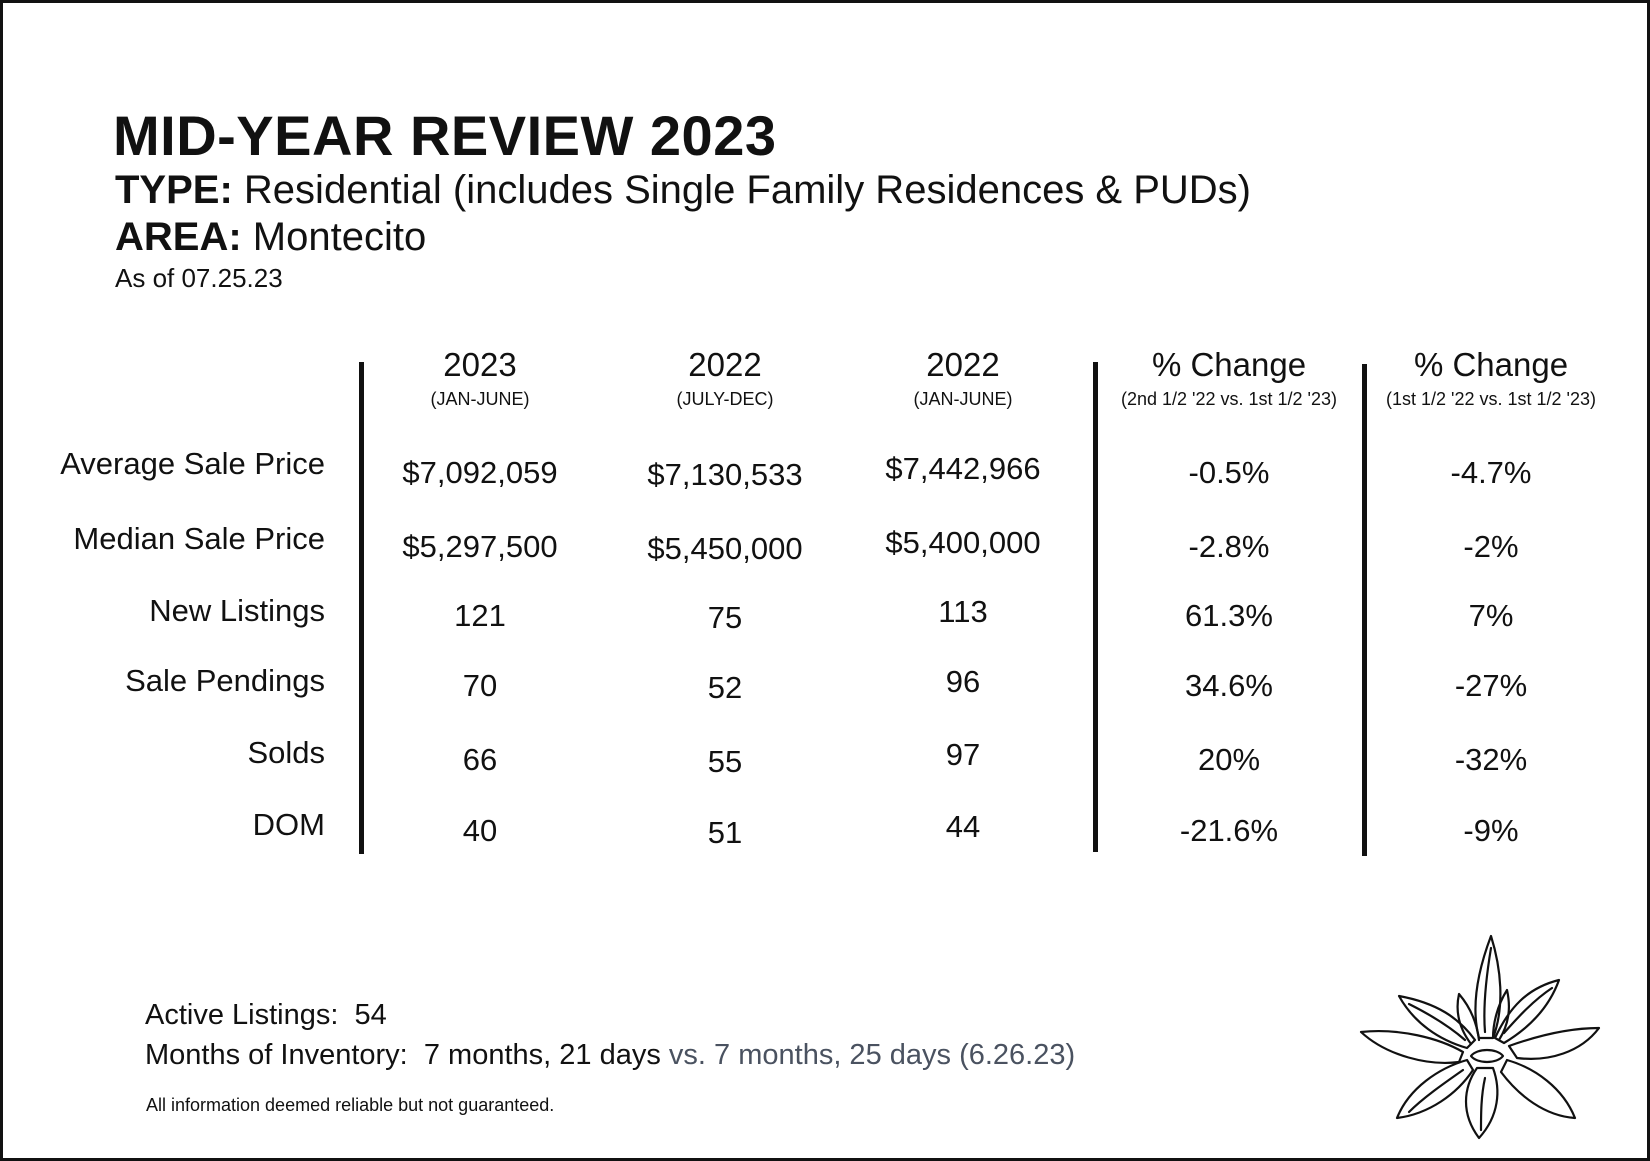 Image resolution: width=1650 pixels, height=1161 pixels. What do you see at coordinates (725, 474) in the screenshot?
I see `table-cell: $7,130,533` at bounding box center [725, 474].